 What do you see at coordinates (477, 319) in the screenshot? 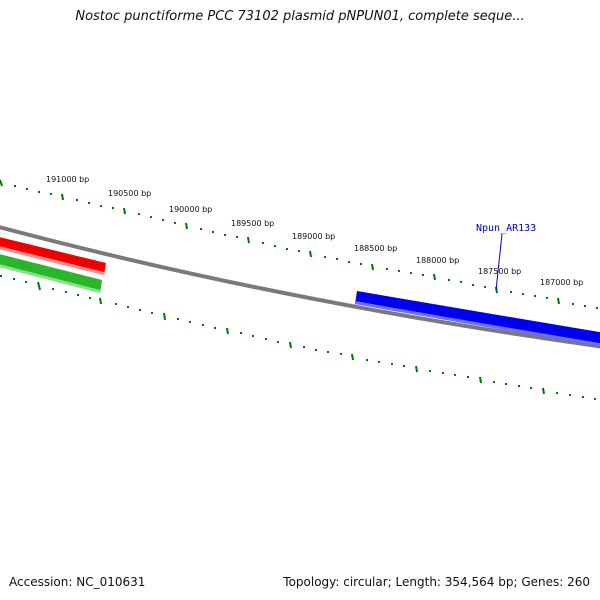
I see `gene-blue` at bounding box center [477, 319].